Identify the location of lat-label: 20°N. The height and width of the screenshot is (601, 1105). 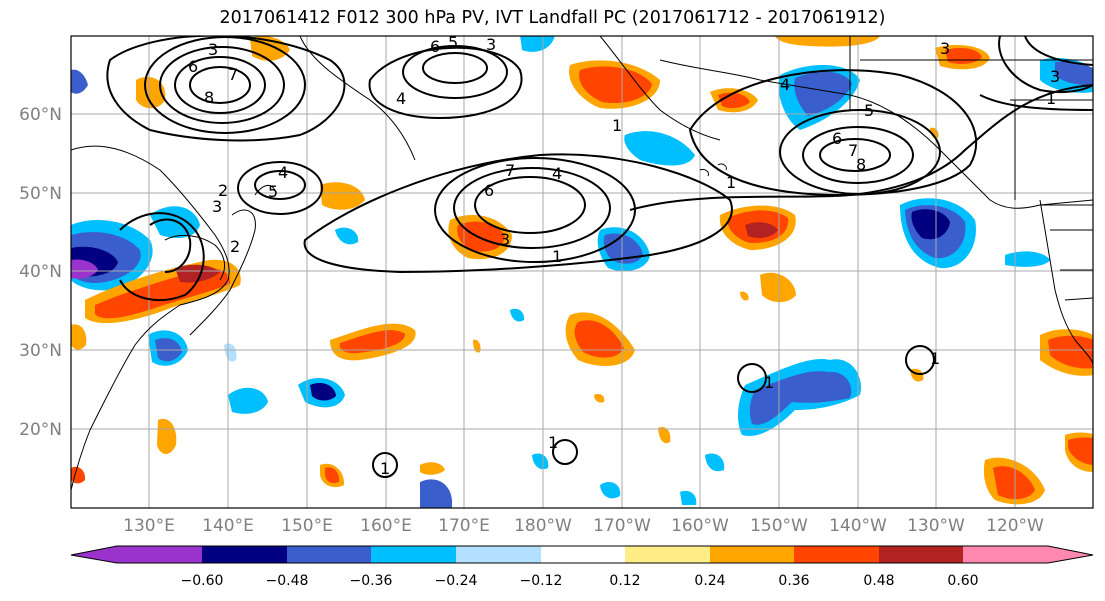
(40, 430).